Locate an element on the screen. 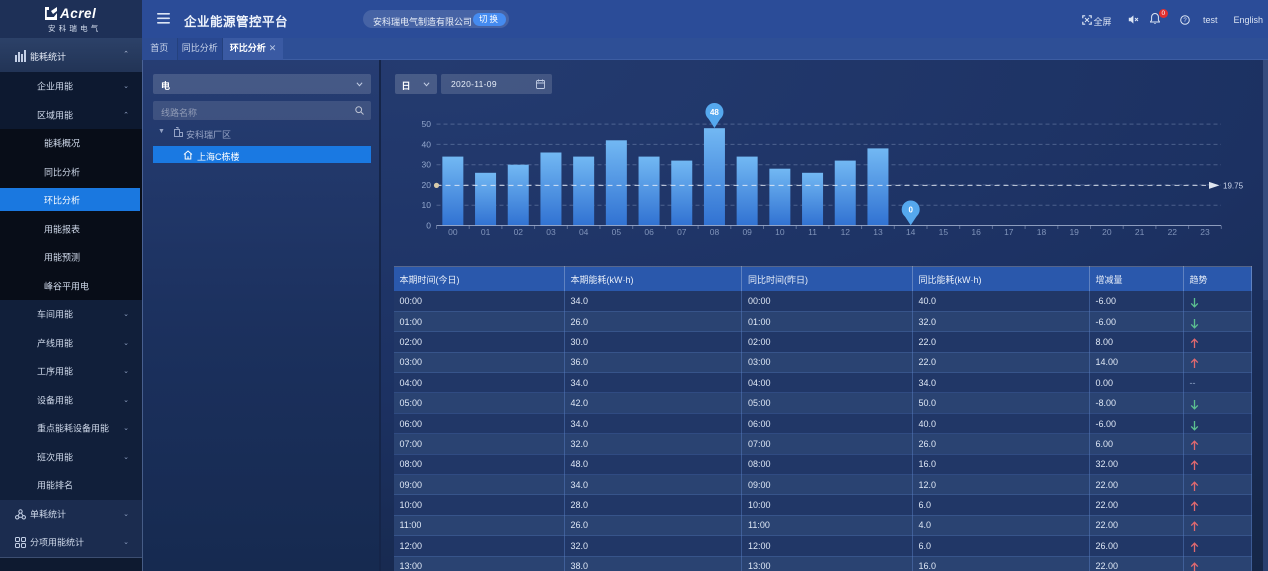  svg-text: 02 is located at coordinates (519, 232).